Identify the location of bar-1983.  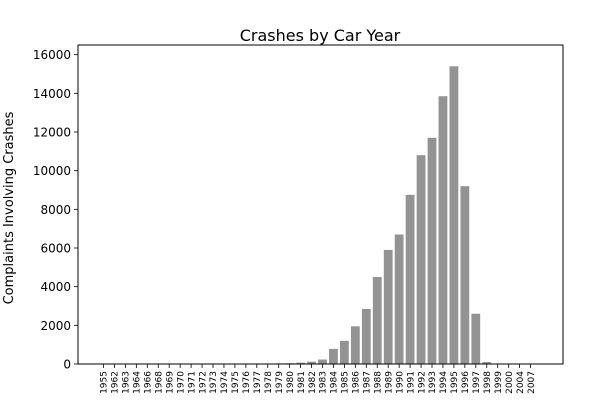
(322, 362).